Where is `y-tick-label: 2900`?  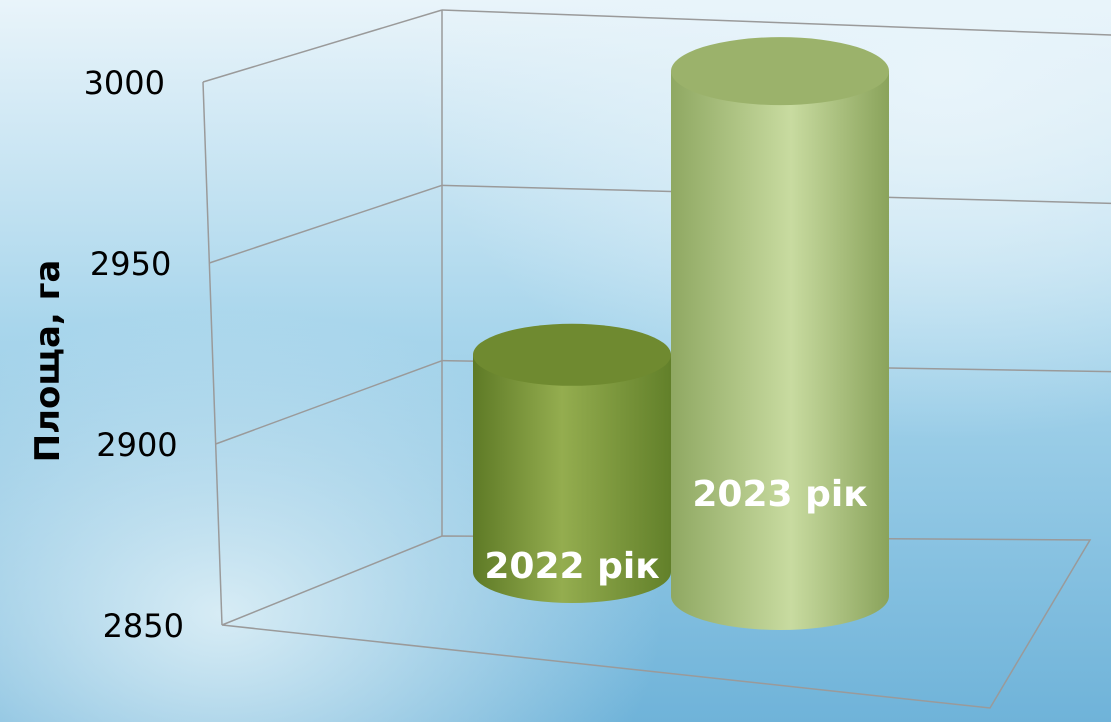
y-tick-label: 2900 is located at coordinates (136, 445).